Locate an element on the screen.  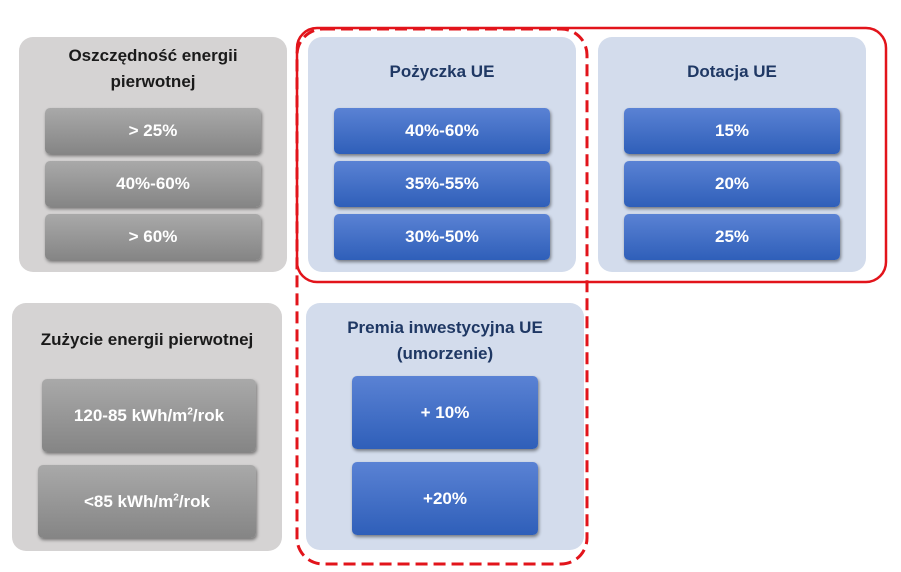
eu-loan-title: Pożyczka UE is located at coordinates (442, 71).